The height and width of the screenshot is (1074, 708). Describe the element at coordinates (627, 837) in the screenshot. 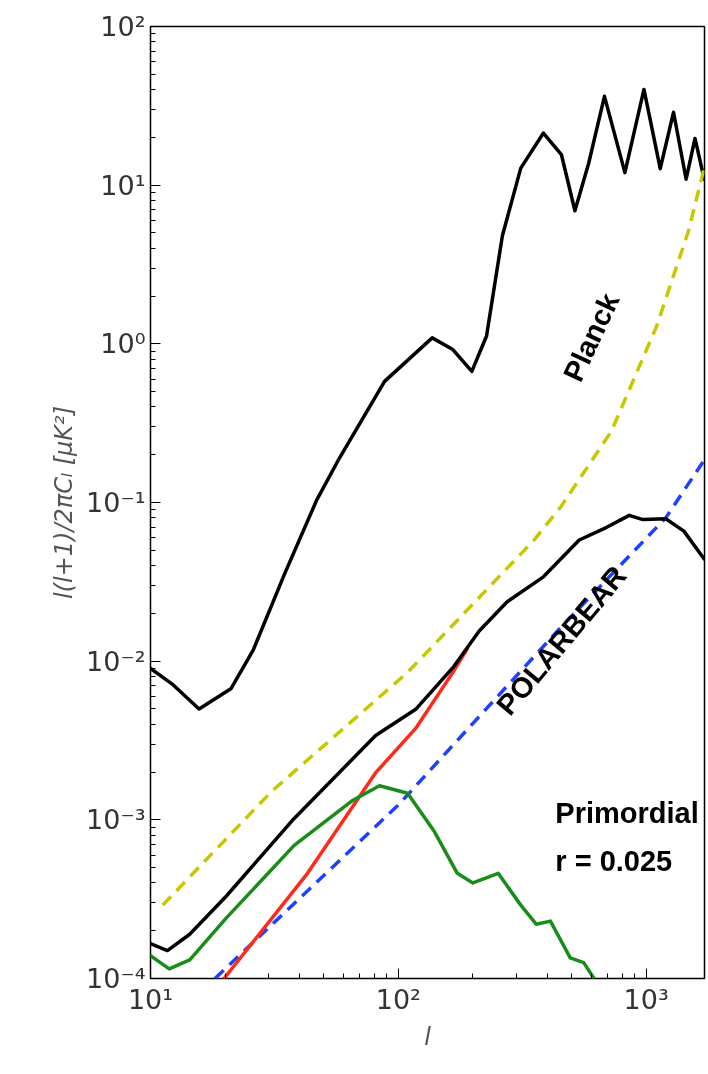

I see `series-label: Primordial r = 0.025` at that location.